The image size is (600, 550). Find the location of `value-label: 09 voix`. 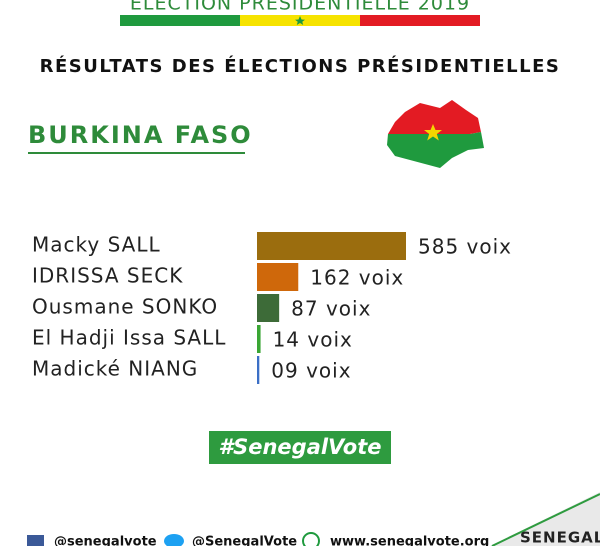

value-label: 09 voix is located at coordinates (311, 371).